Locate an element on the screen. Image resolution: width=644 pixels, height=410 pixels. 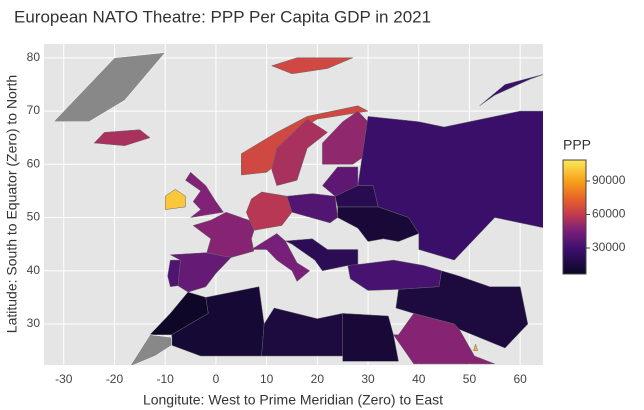
x-tick-label: 10 is located at coordinates (267, 379).